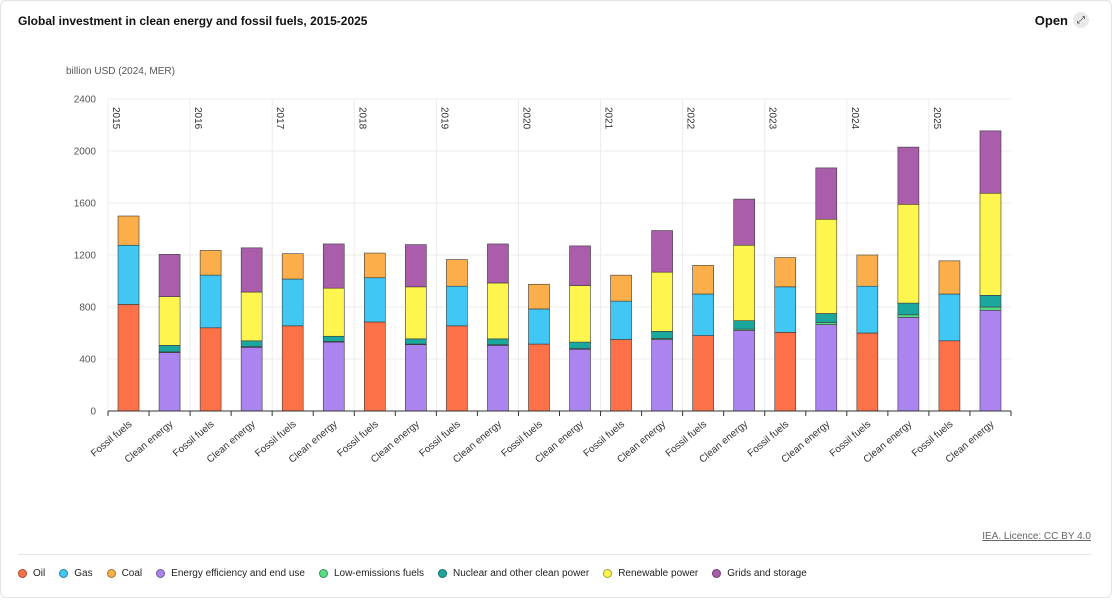 Image resolution: width=1112 pixels, height=604 pixels. Describe the element at coordinates (85, 204) in the screenshot. I see `y-tick-label: 1600` at that location.